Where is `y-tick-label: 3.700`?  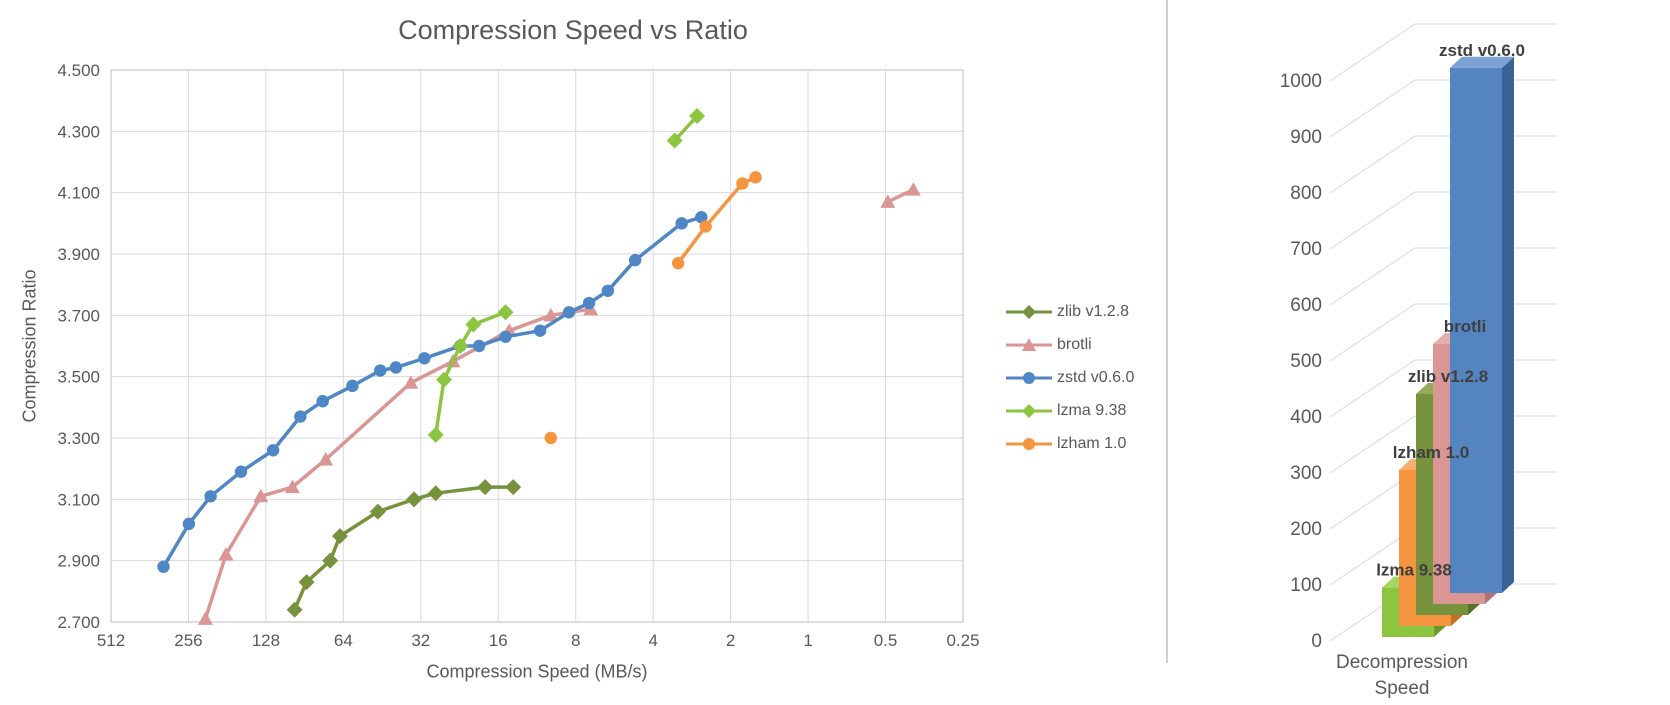 y-tick-label: 3.700 is located at coordinates (78, 315).